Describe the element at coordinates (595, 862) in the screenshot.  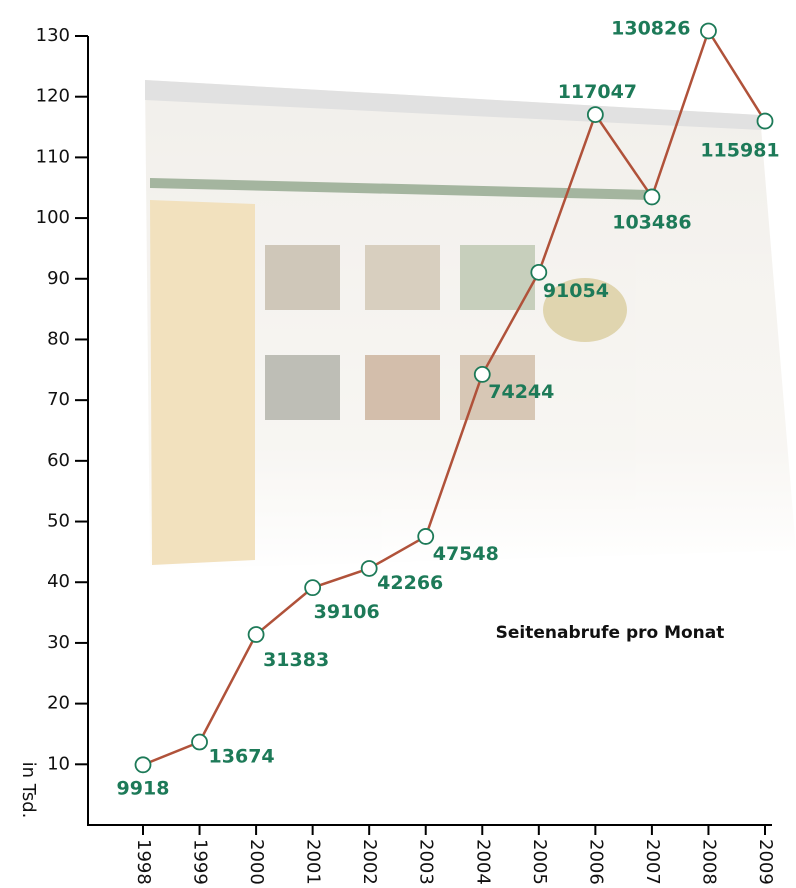
I see `x-tick-label: 2006` at that location.